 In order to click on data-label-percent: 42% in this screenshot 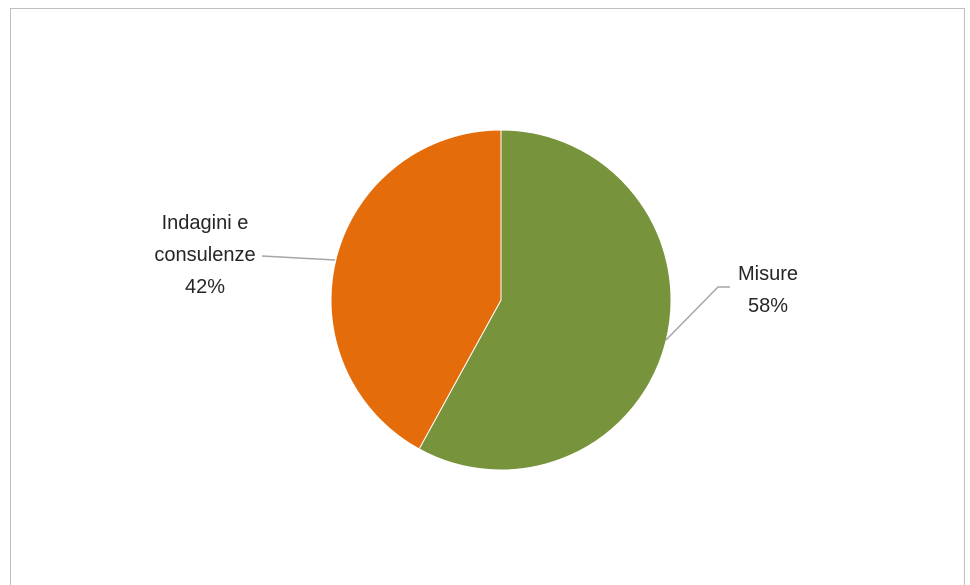, I will do `click(205, 287)`.